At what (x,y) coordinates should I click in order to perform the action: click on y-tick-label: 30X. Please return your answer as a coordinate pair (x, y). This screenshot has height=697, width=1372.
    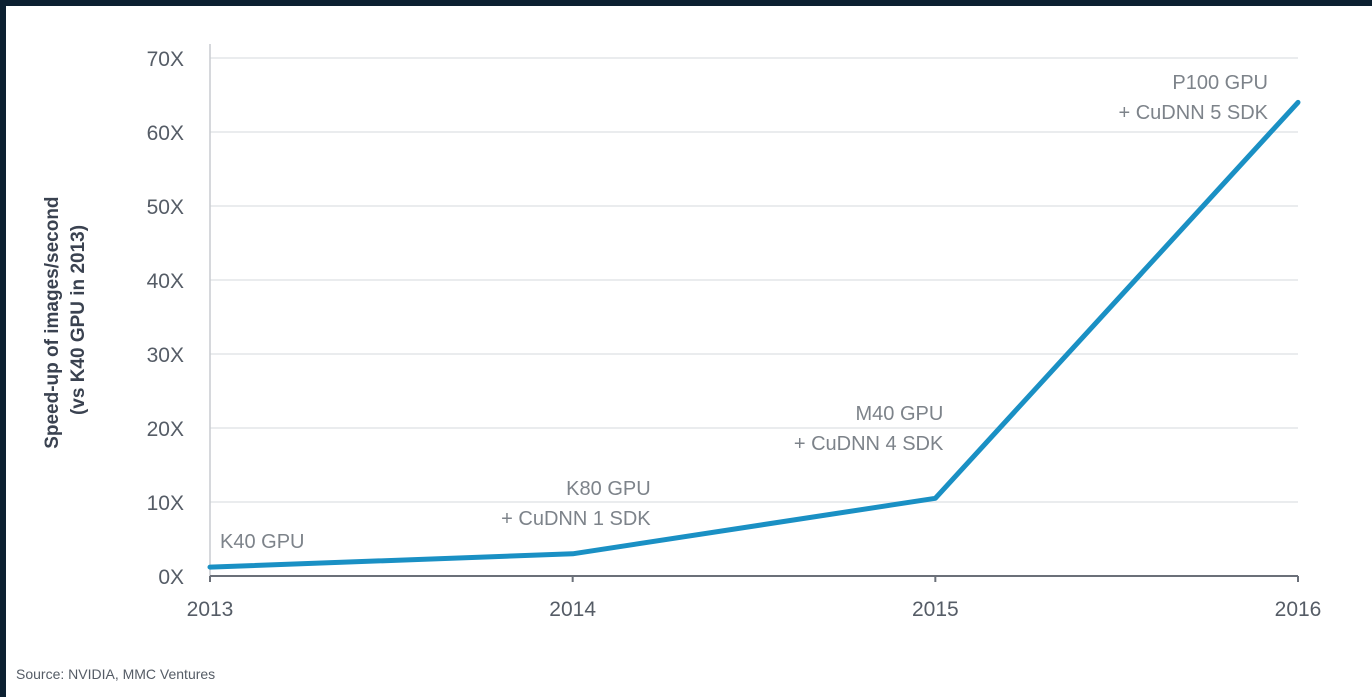
    Looking at the image, I should click on (165, 355).